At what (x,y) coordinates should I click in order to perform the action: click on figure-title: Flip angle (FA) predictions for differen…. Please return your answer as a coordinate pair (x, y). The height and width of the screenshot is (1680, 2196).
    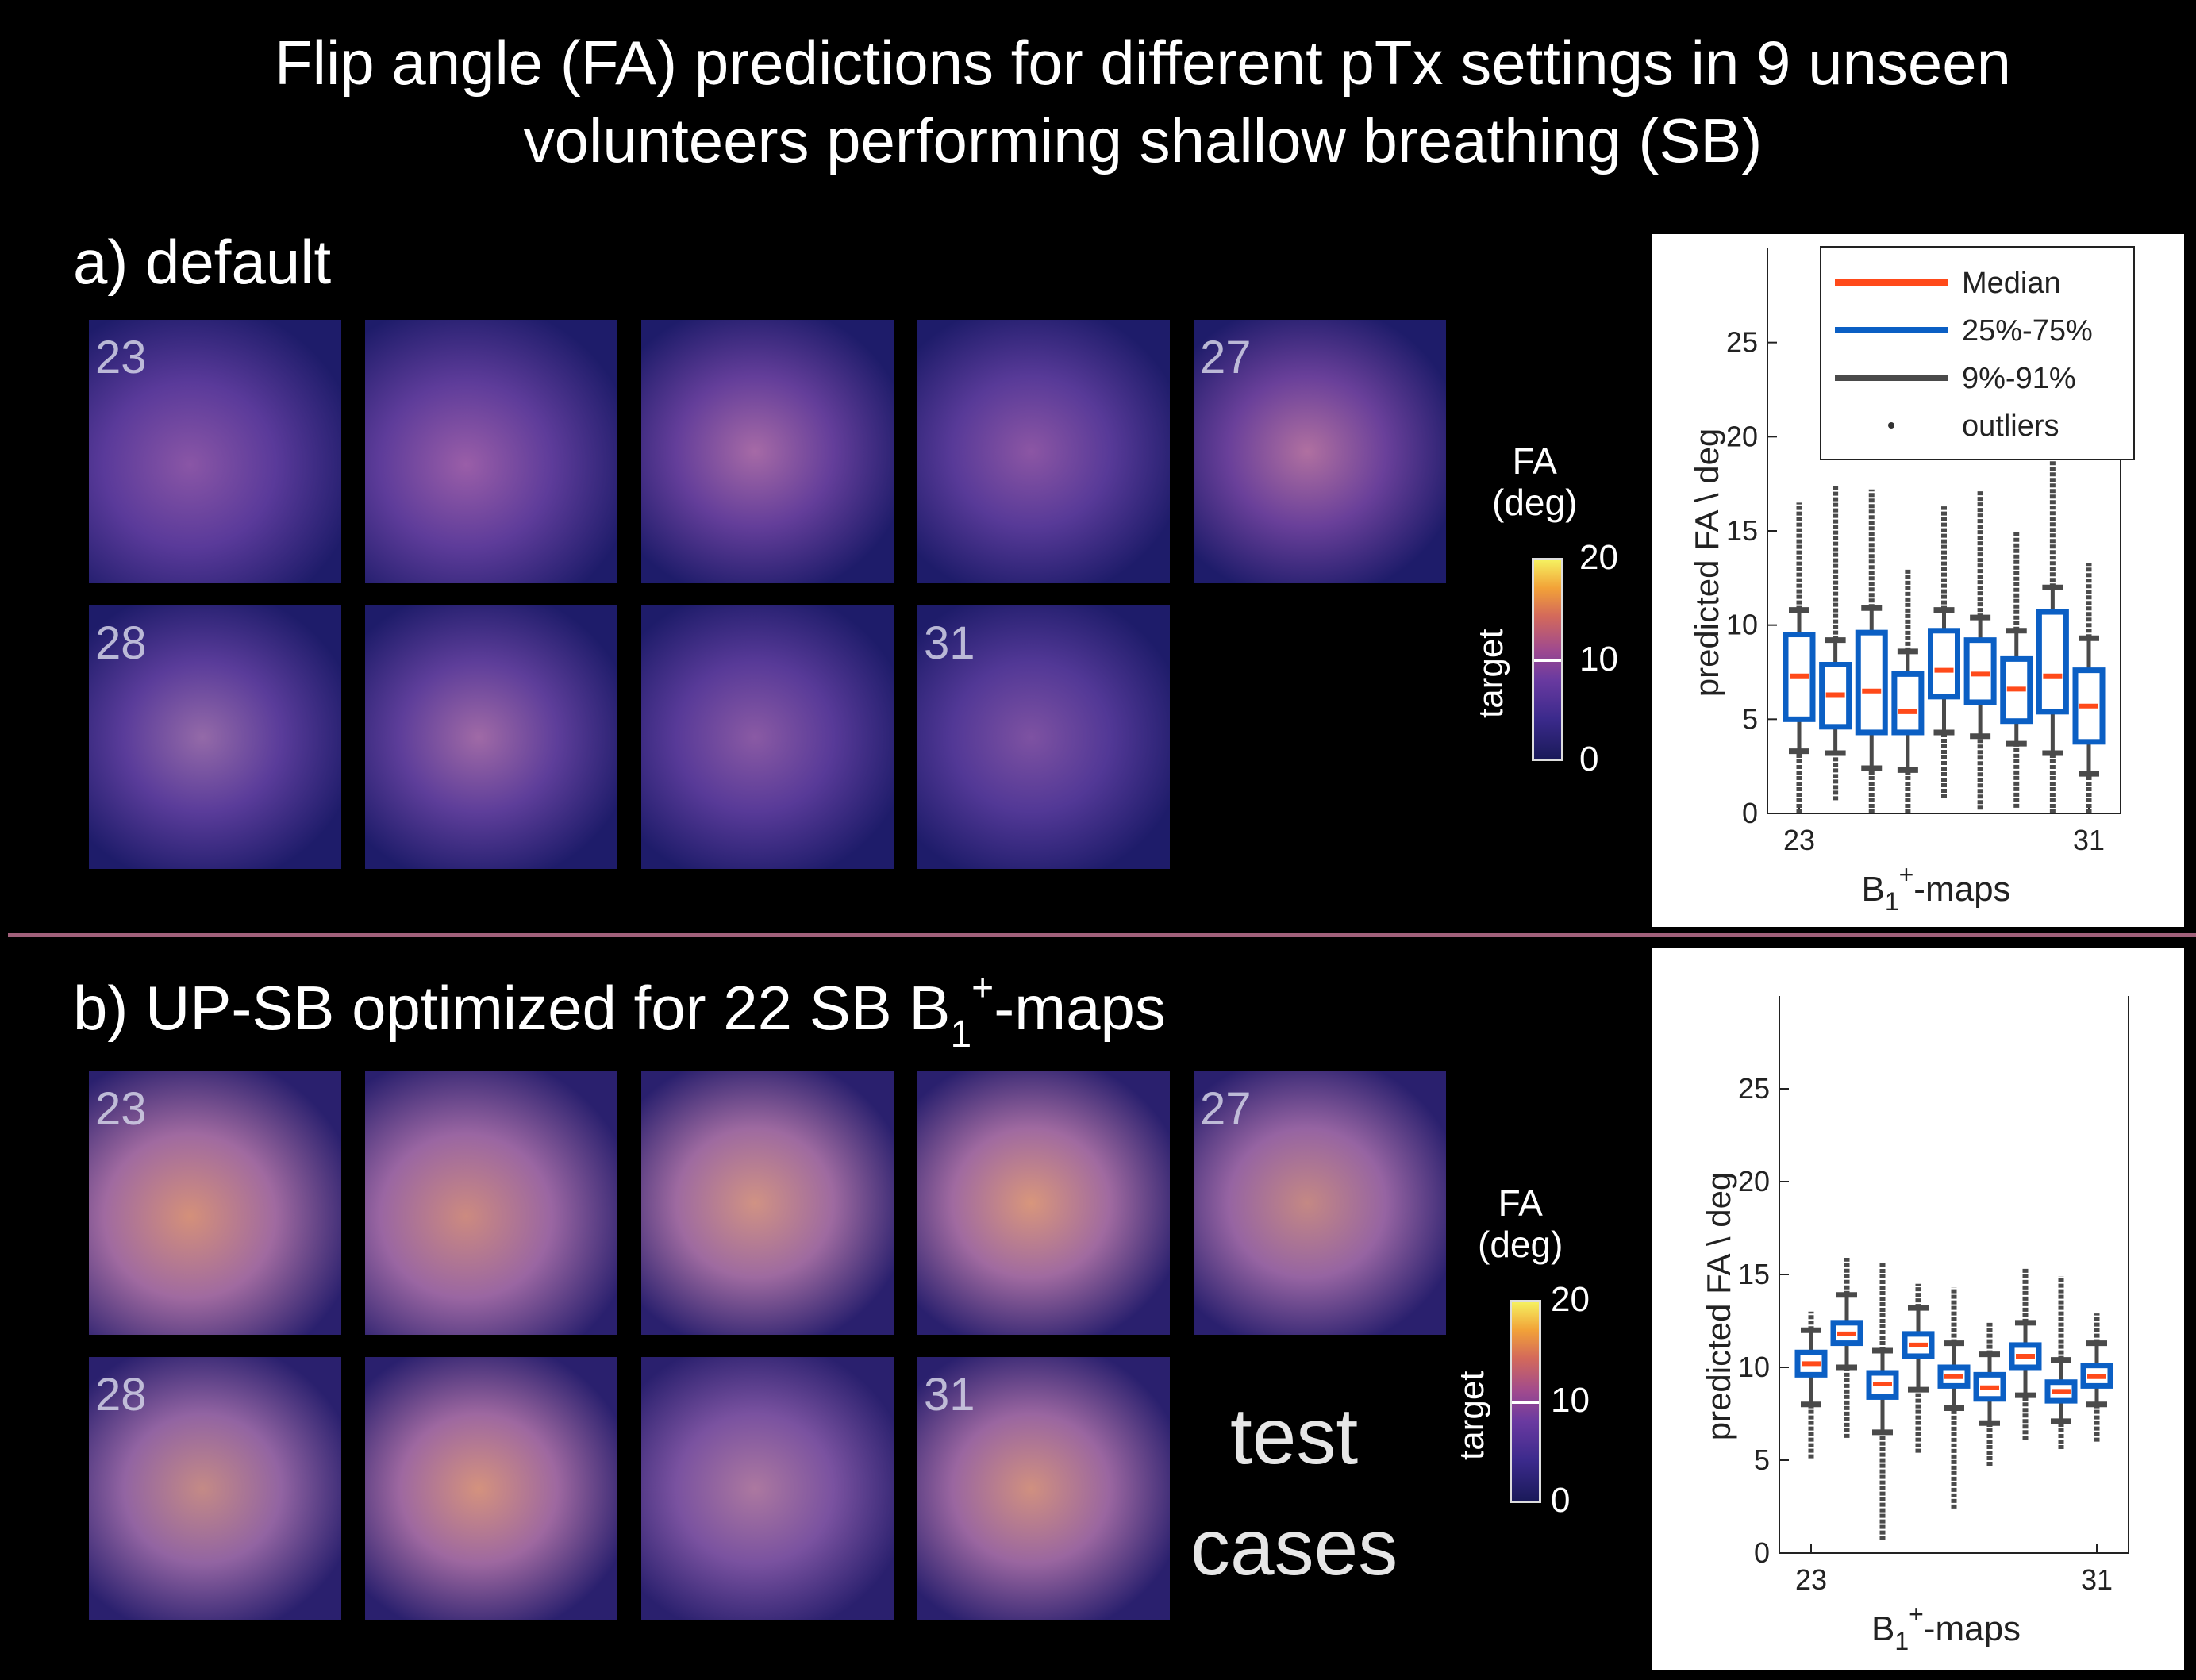
    Looking at the image, I should click on (1143, 101).